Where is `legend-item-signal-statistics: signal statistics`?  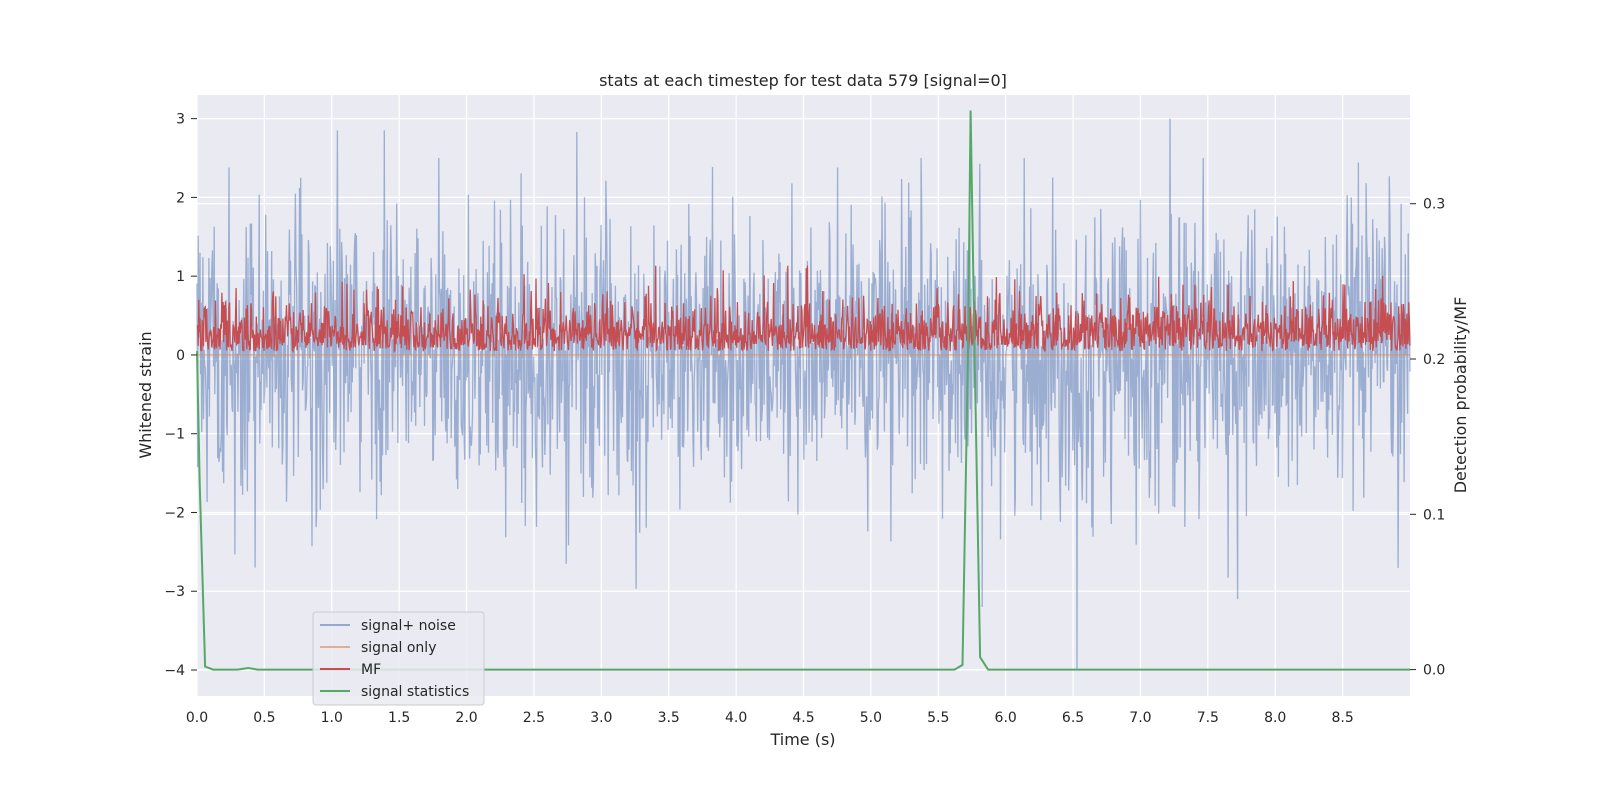
legend-item-signal-statistics: signal statistics is located at coordinates (394, 692).